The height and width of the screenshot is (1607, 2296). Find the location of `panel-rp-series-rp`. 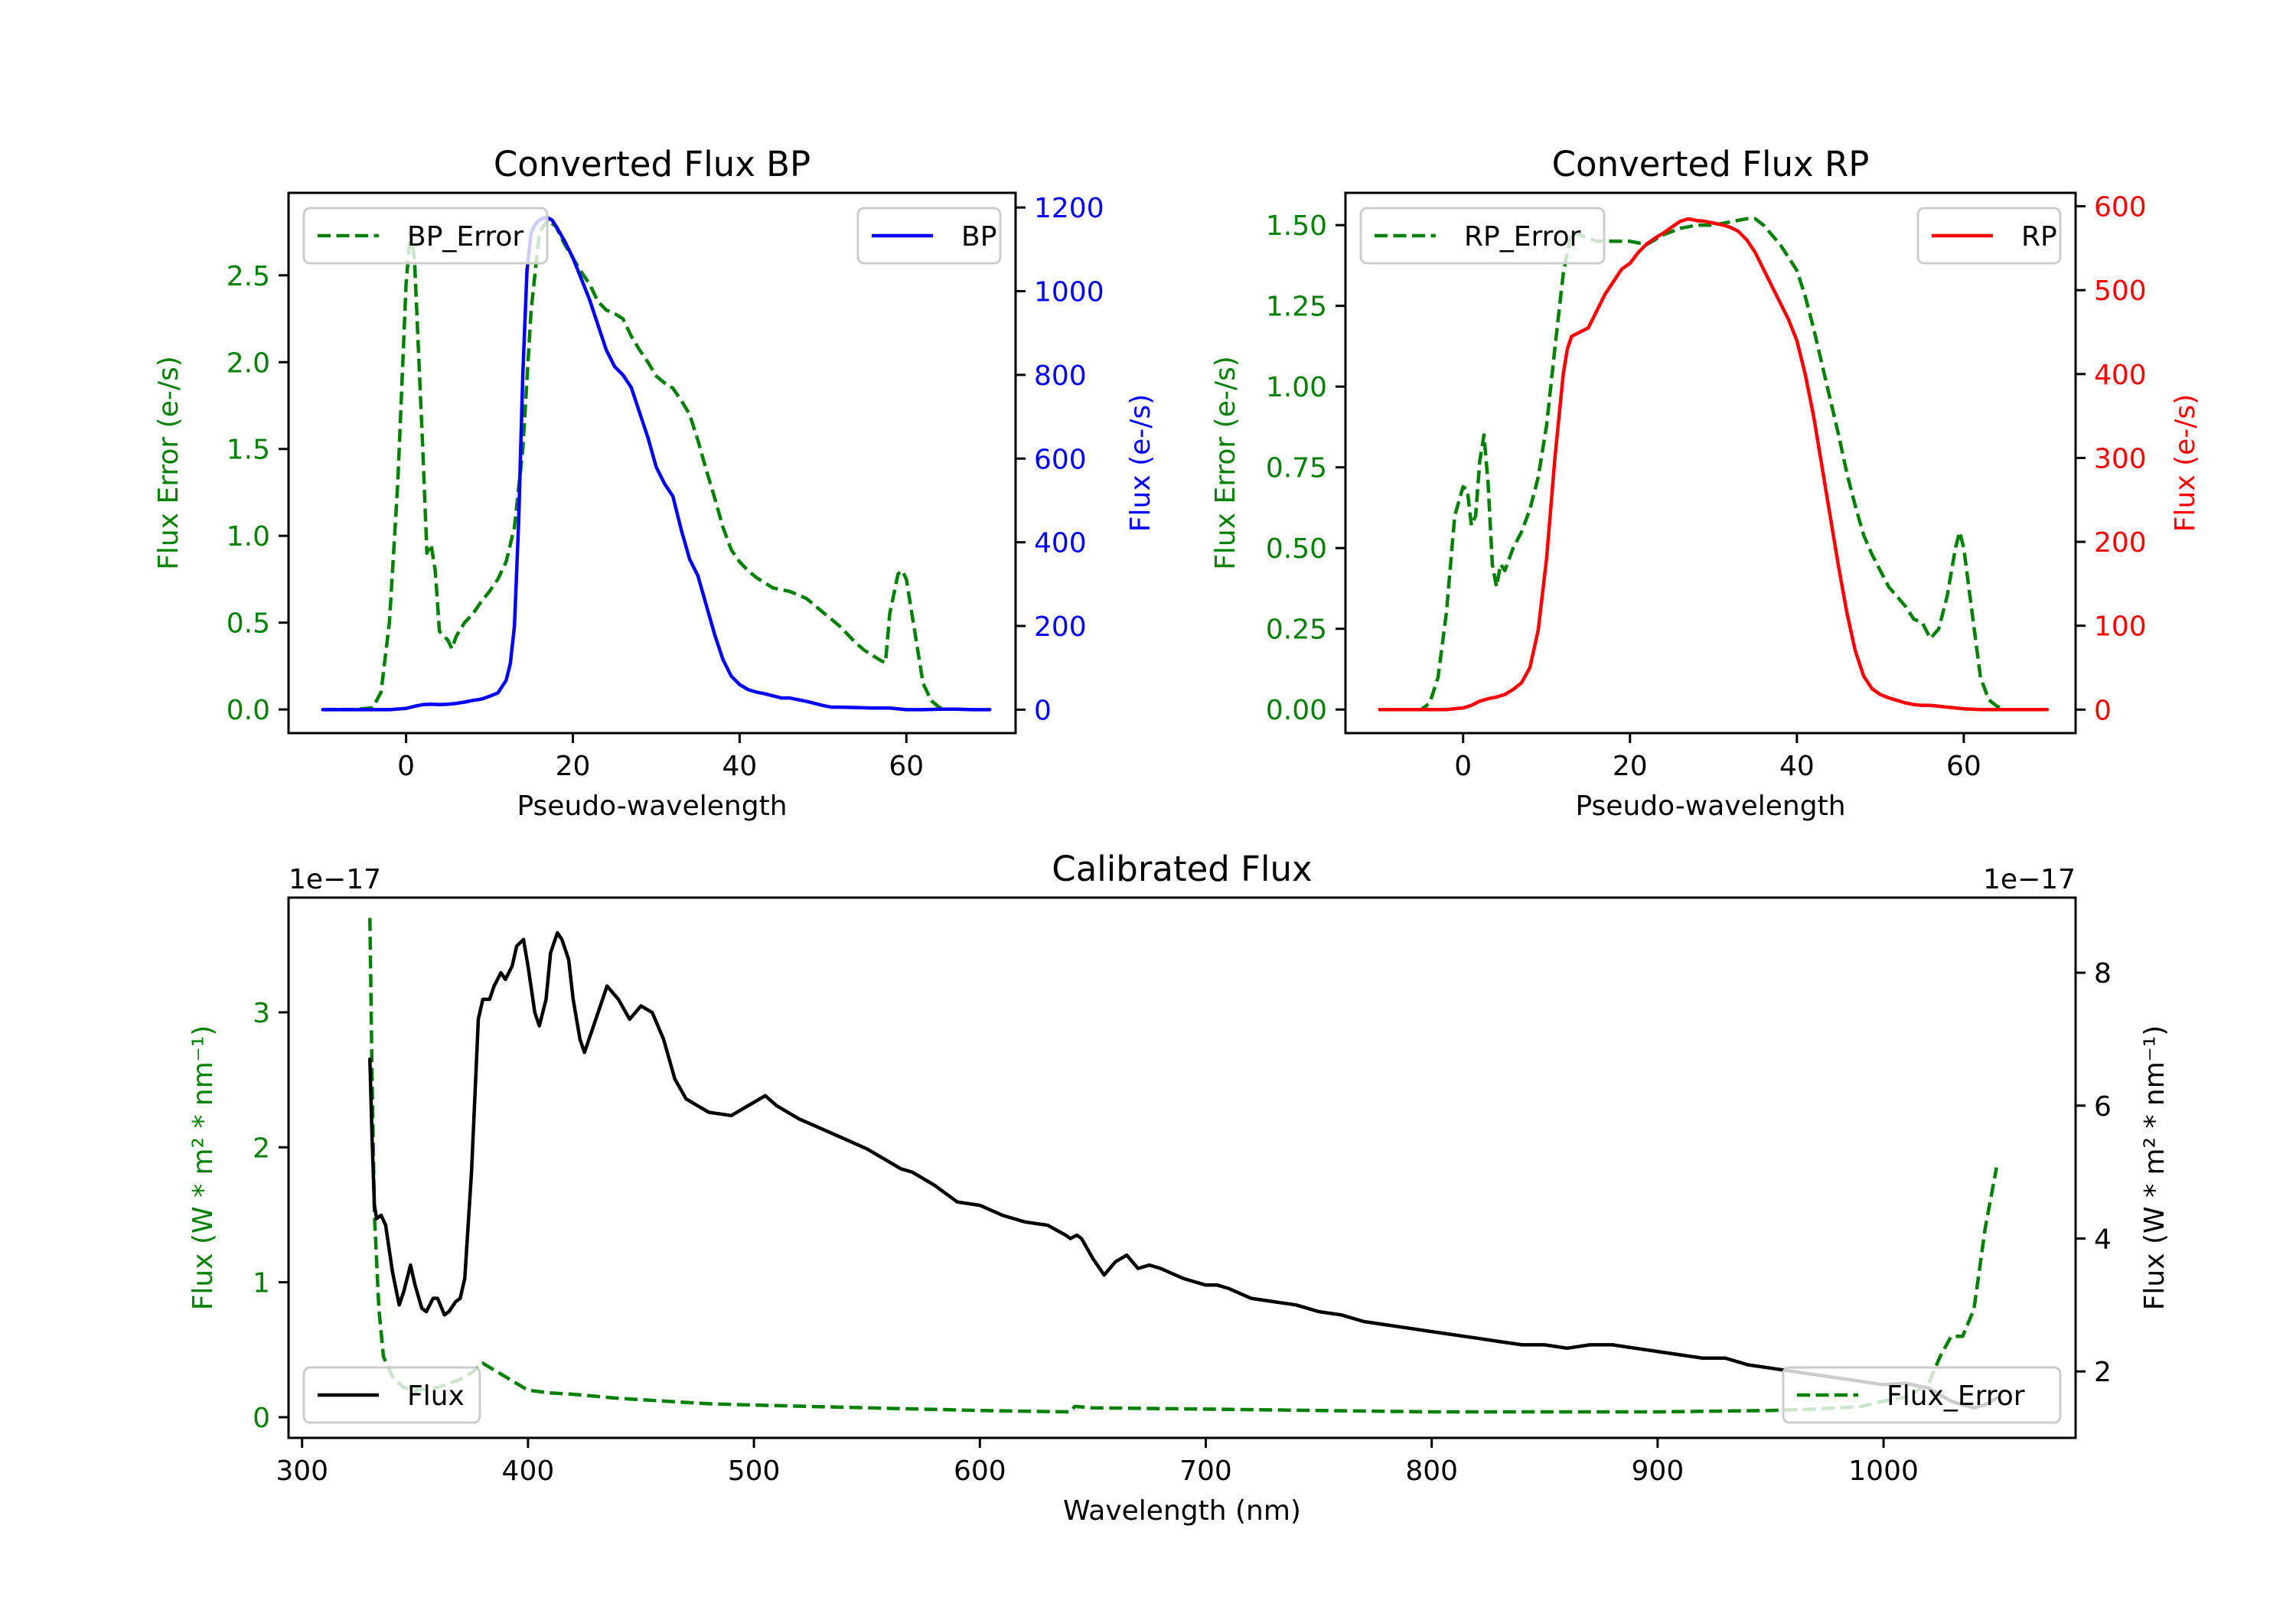

panel-rp-series-rp is located at coordinates (1714, 464).